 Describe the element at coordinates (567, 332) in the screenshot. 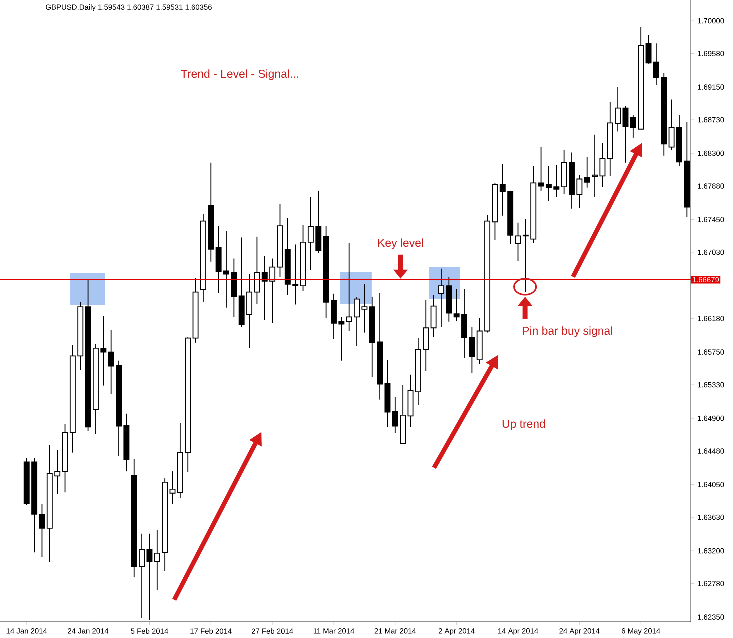

I see `annotation: Pin bar buy signal` at that location.